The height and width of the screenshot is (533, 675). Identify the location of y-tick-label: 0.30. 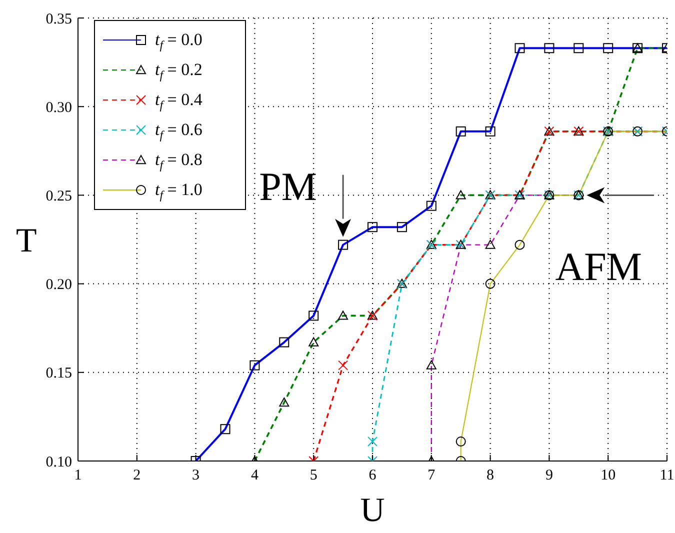
(59, 108).